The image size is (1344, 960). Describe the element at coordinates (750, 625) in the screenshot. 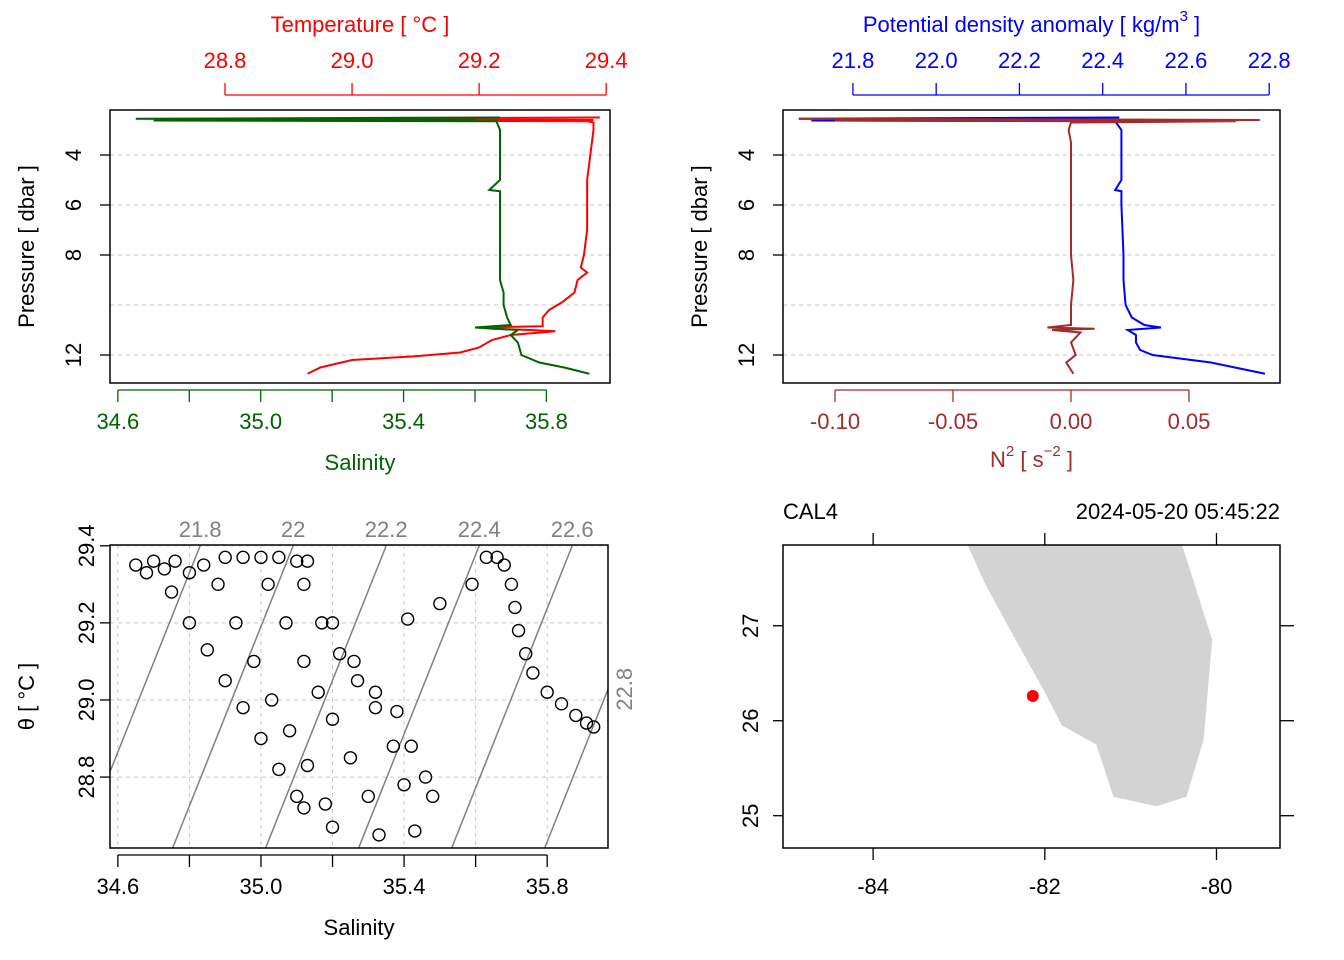

I see `y-tick-label: 27` at that location.